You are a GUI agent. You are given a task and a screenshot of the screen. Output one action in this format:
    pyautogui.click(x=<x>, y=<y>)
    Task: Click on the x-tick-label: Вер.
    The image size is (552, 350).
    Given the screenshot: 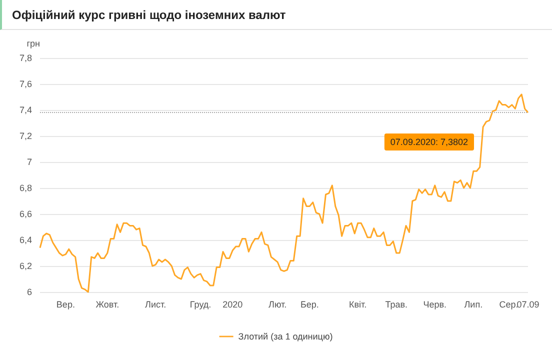 What is the action you would take?
    pyautogui.click(x=65, y=305)
    